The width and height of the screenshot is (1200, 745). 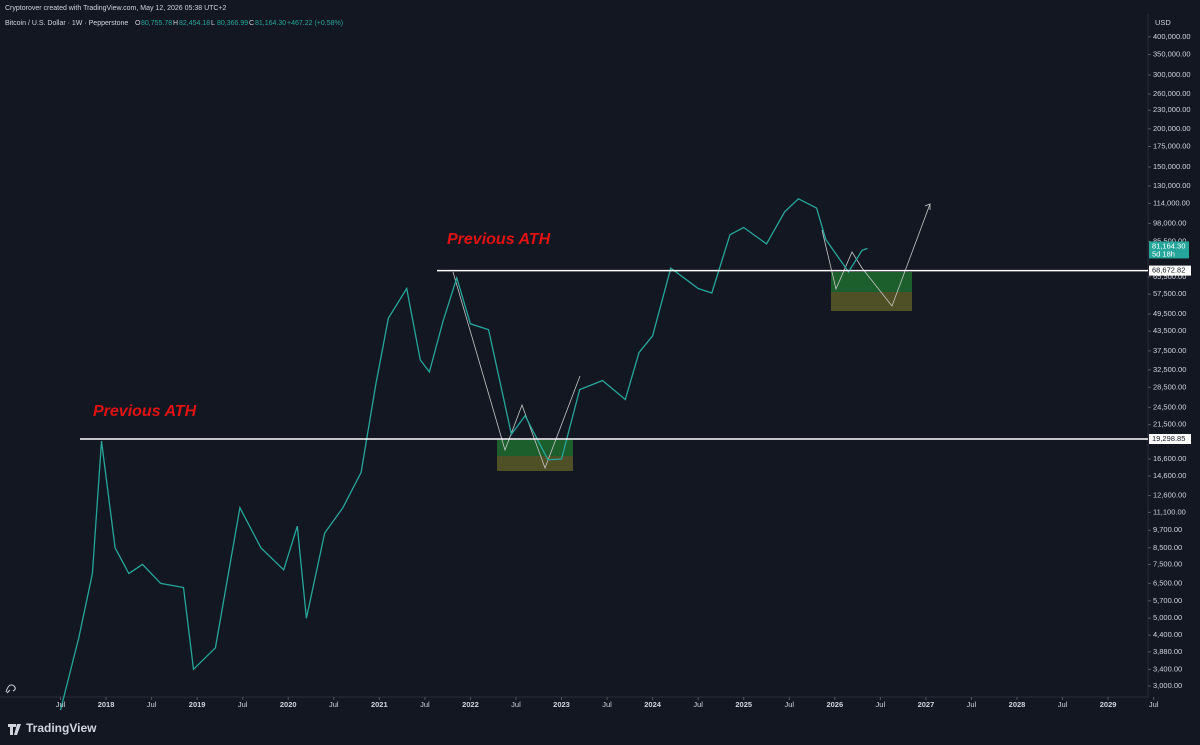 I want to click on y-tick-label: 43,500.00, so click(x=1169, y=330).